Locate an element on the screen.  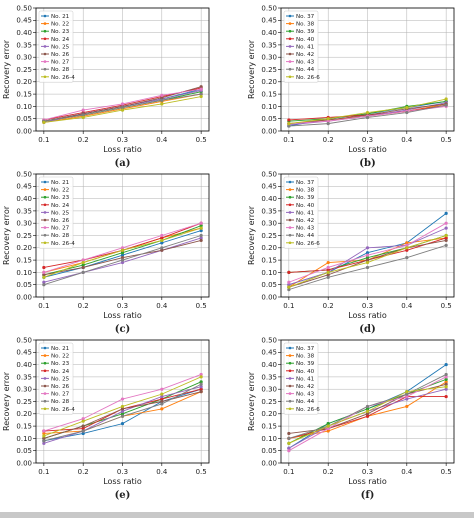
axes-frame is located at coordinates (122, 235).